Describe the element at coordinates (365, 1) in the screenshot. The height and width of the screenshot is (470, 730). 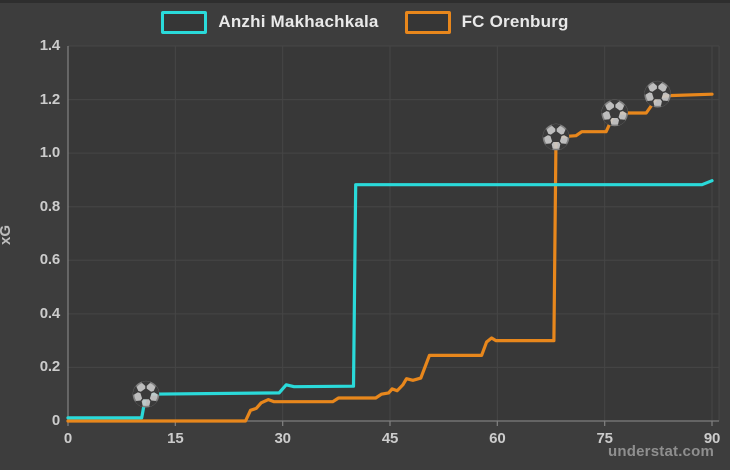
I see `top-border-strip` at that location.